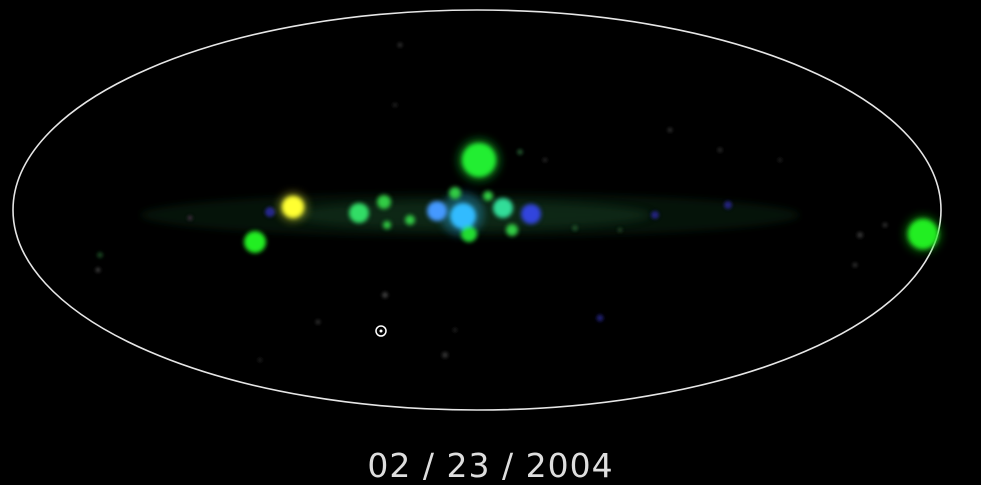  What do you see at coordinates (923, 234) in the screenshot?
I see `source-green-east-edge` at bounding box center [923, 234].